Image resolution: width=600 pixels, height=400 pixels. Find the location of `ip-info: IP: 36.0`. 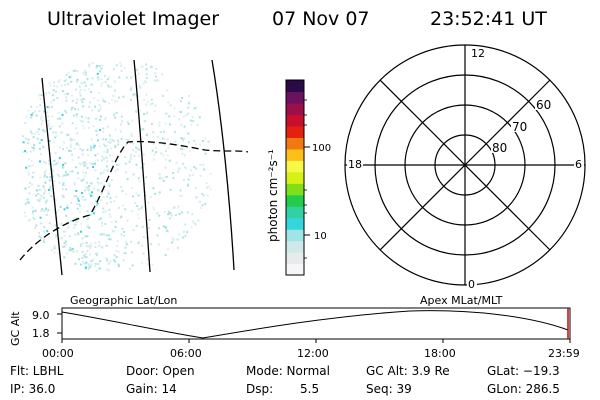

ip-info: IP: 36.0 is located at coordinates (33, 389).